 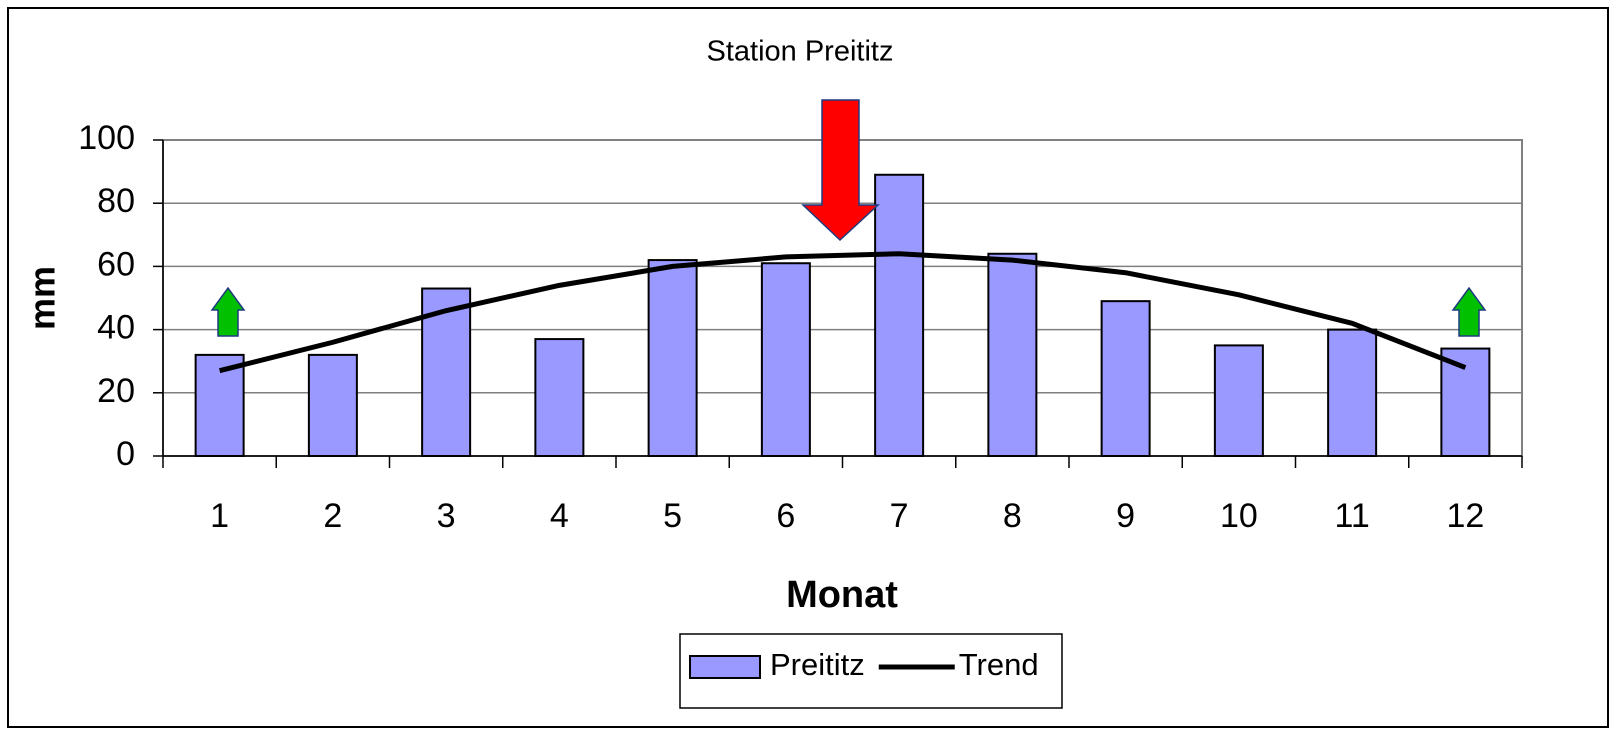 What do you see at coordinates (116, 201) in the screenshot?
I see `y-tick-label: 80` at bounding box center [116, 201].